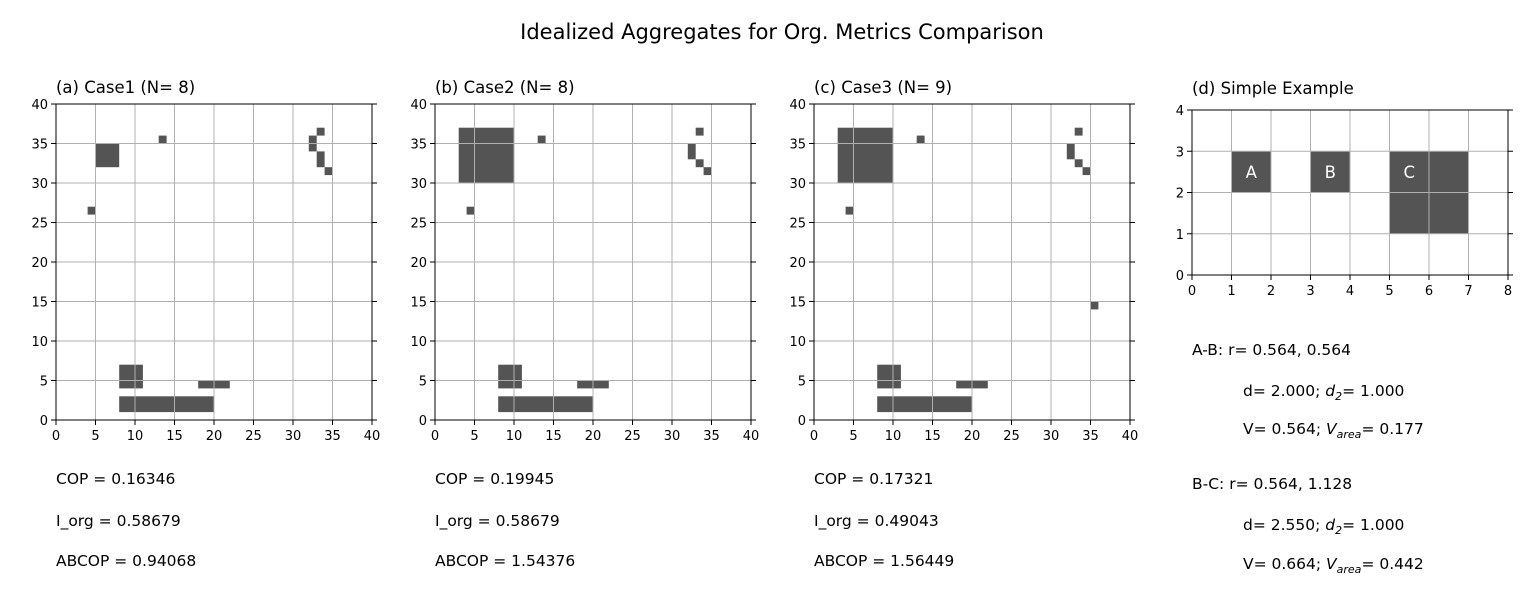 Image resolution: width=1530 pixels, height=591 pixels. Describe the element at coordinates (423, 382) in the screenshot. I see `panel-b-ytick-label-1: 5` at that location.